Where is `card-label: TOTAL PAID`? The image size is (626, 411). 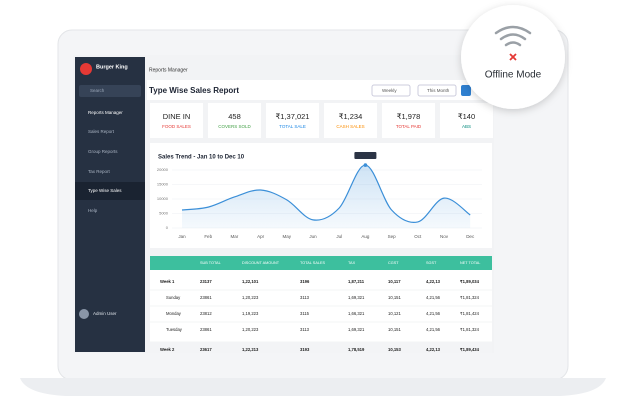 card-label: TOTAL PAID is located at coordinates (409, 126).